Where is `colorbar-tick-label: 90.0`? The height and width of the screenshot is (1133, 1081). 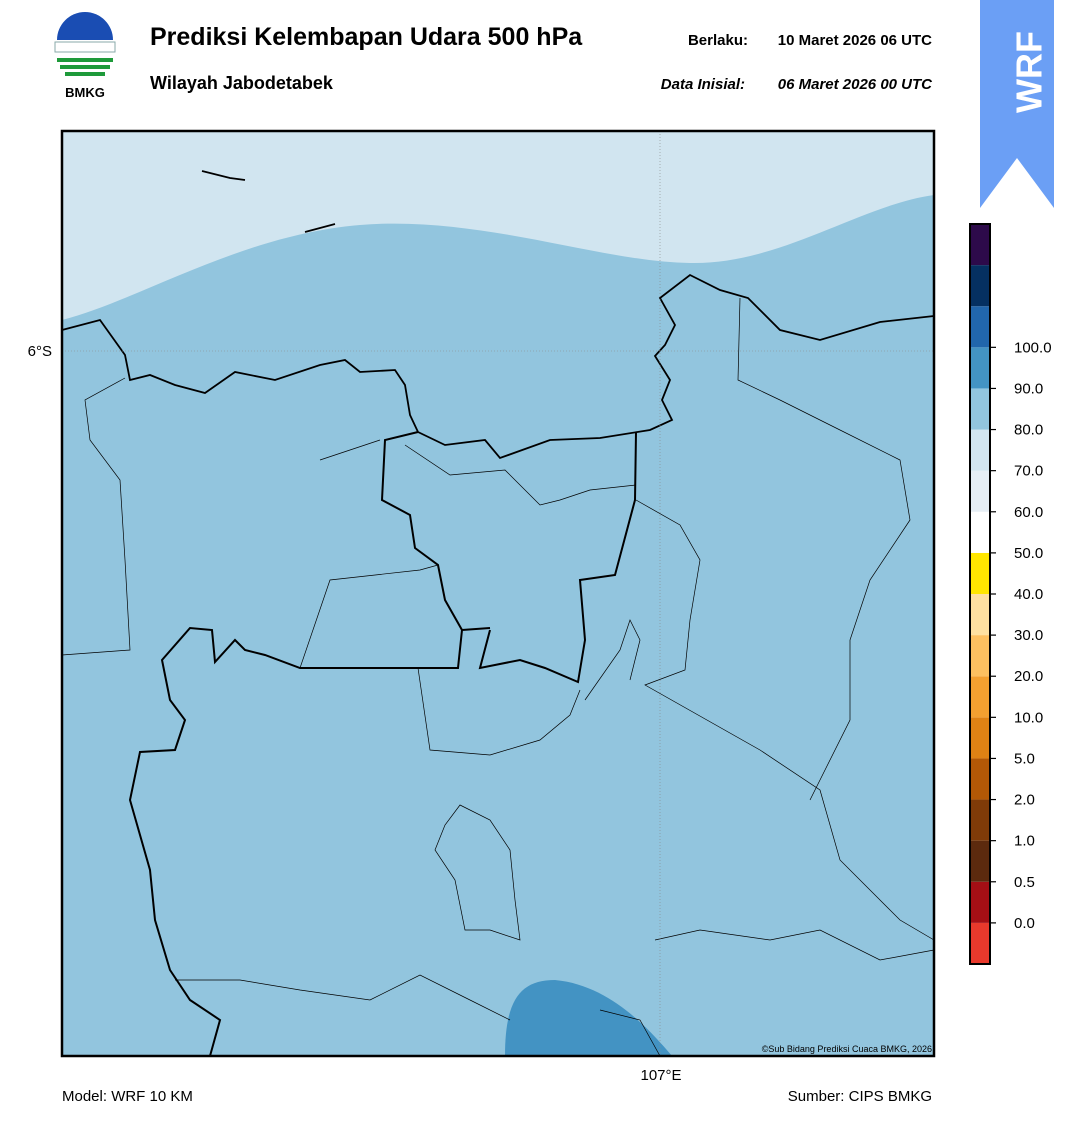 colorbar-tick-label: 90.0 is located at coordinates (1028, 388).